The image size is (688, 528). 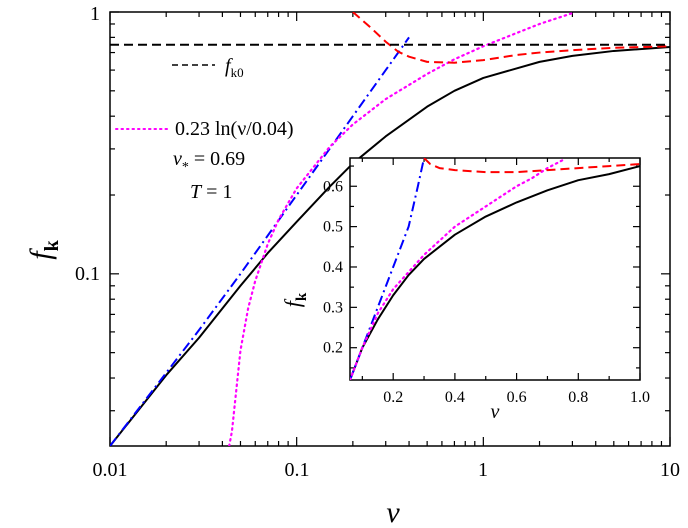 What do you see at coordinates (292, 302) in the screenshot?
I see `inset-y-label-base: f` at bounding box center [292, 302].